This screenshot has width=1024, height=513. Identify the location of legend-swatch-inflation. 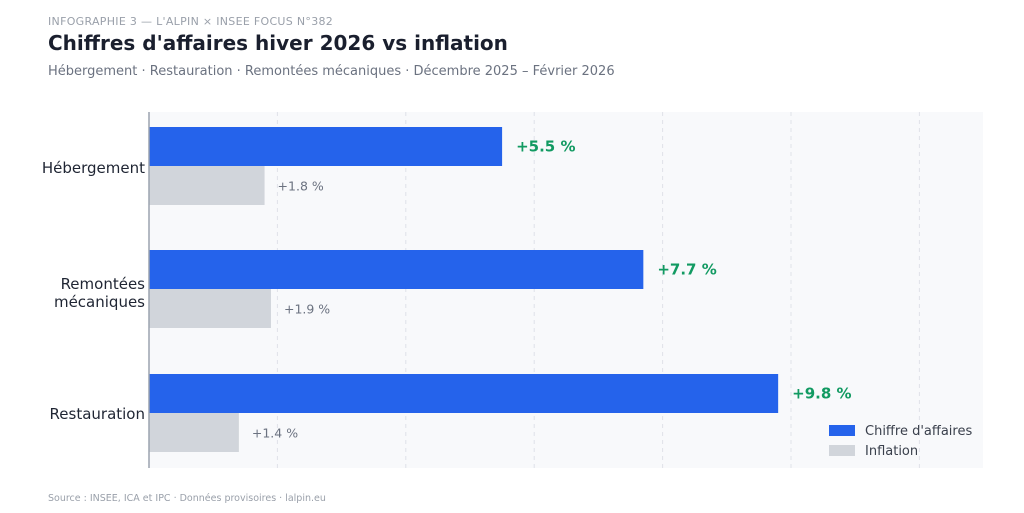
(842, 450).